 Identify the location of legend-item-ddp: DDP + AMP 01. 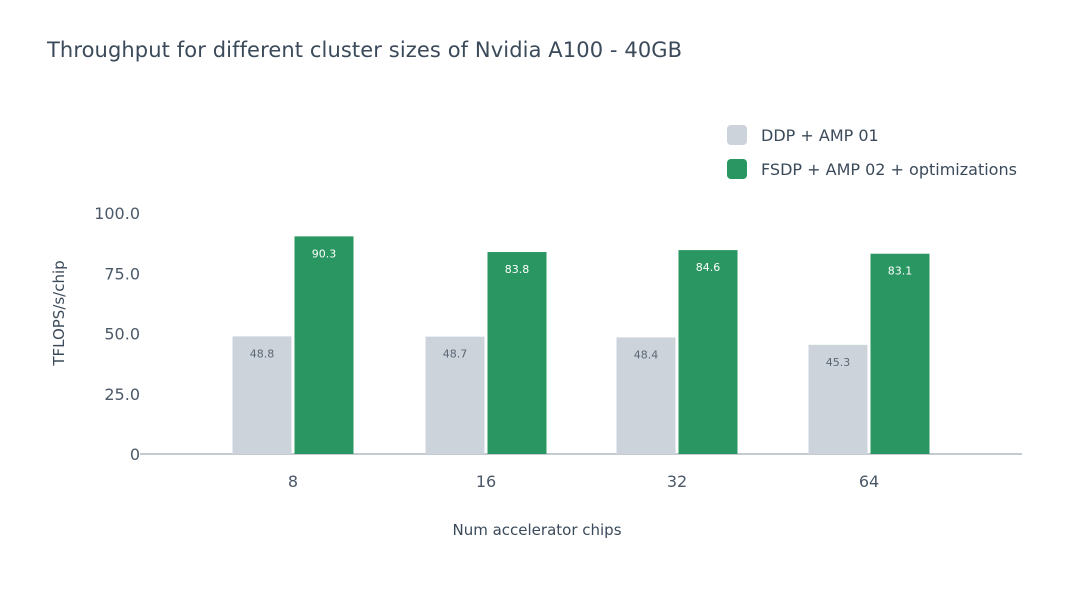
(872, 135).